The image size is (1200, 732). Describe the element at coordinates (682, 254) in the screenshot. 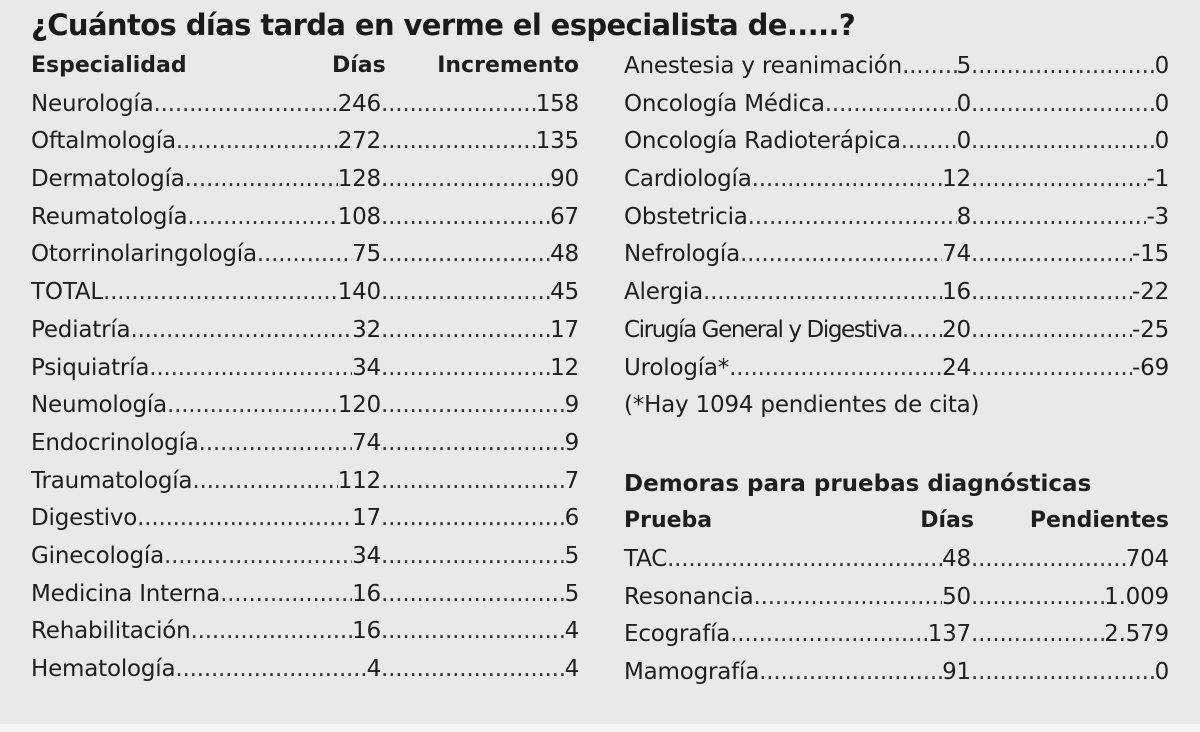

I see `row-label: Nefrología` at that location.